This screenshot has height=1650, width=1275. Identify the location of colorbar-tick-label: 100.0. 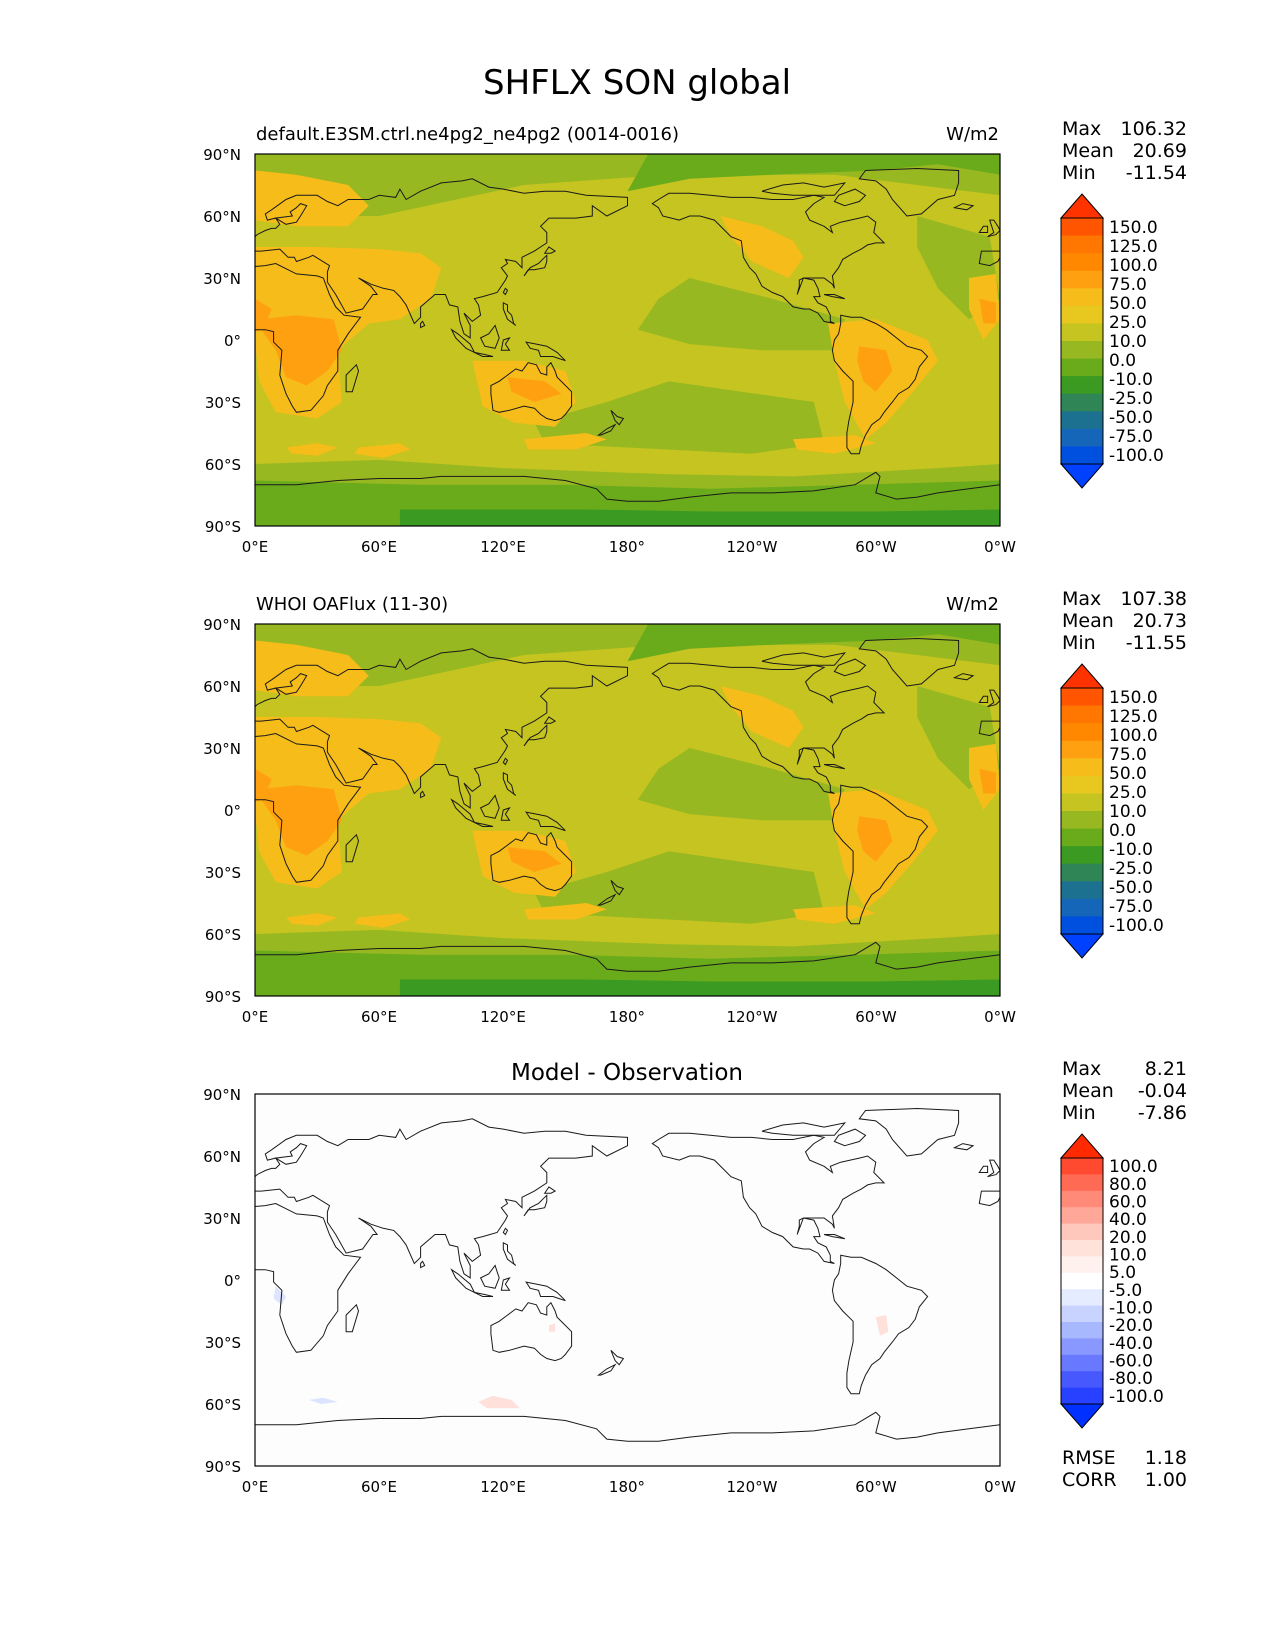
(1133, 1167).